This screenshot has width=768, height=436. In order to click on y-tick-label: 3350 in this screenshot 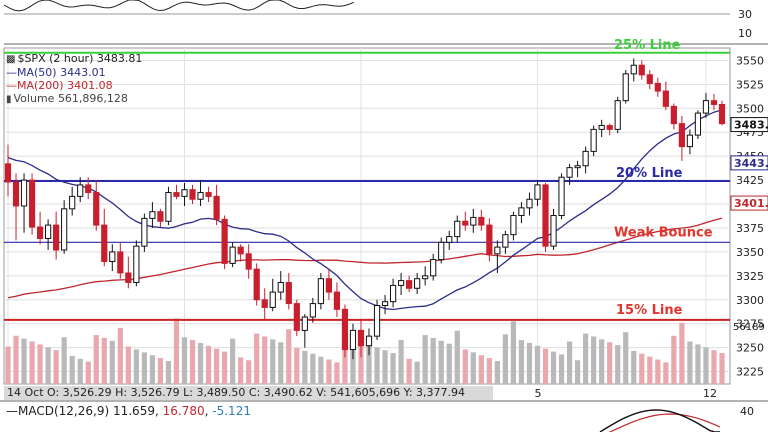, I will do `click(750, 252)`.